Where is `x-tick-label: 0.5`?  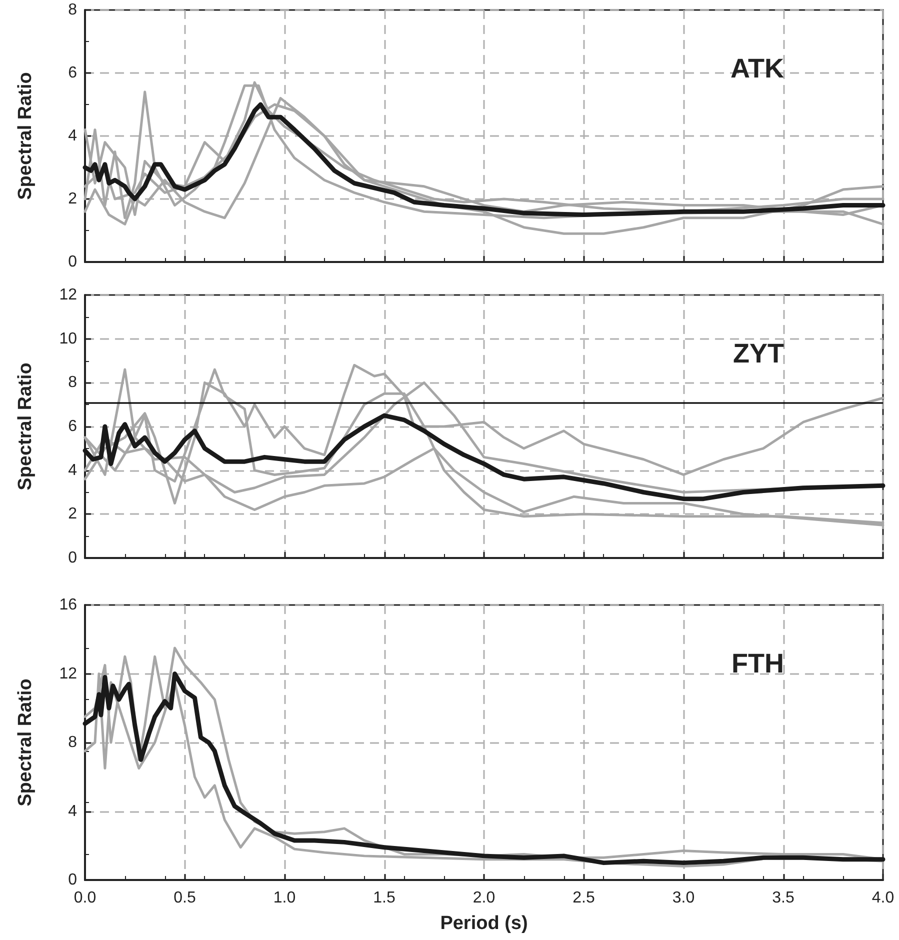
x-tick-label: 0.5 is located at coordinates (185, 898).